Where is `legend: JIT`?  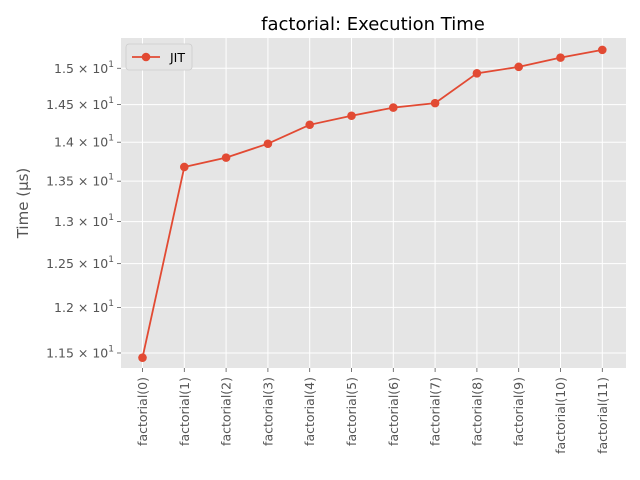
legend: JIT is located at coordinates (159, 57).